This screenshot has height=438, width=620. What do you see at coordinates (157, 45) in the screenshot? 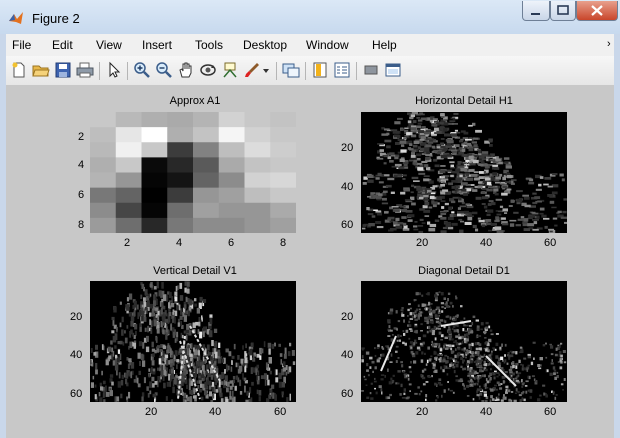
I see `menu-insert: Insert` at bounding box center [157, 45].